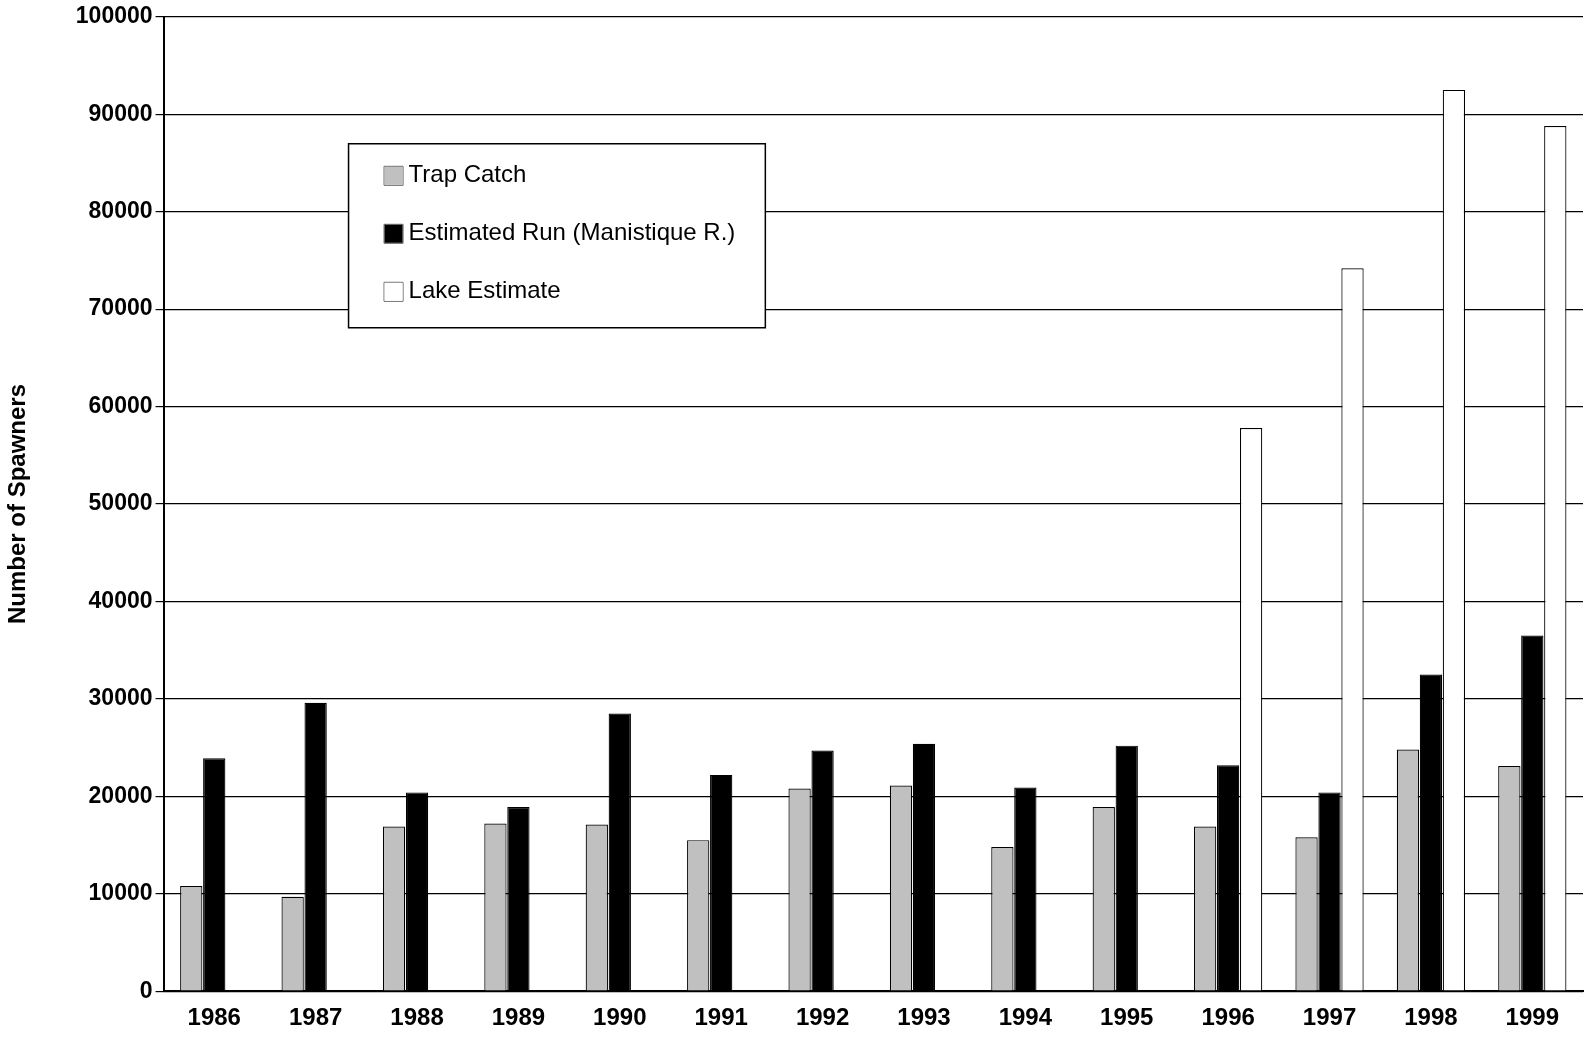  Describe the element at coordinates (120, 307) in the screenshot. I see `y-tick-label: 70000` at that location.